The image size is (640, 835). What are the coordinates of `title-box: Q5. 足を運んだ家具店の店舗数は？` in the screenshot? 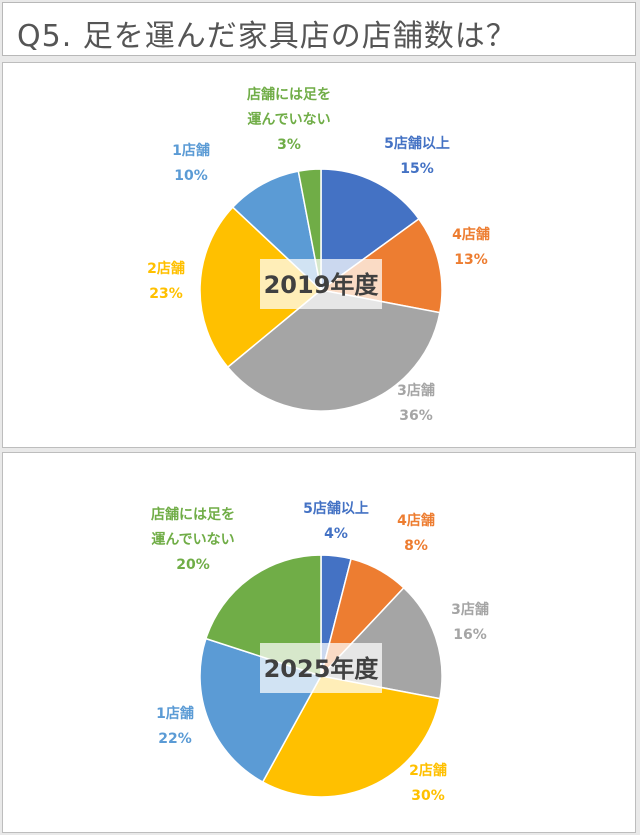 It's located at (319, 29).